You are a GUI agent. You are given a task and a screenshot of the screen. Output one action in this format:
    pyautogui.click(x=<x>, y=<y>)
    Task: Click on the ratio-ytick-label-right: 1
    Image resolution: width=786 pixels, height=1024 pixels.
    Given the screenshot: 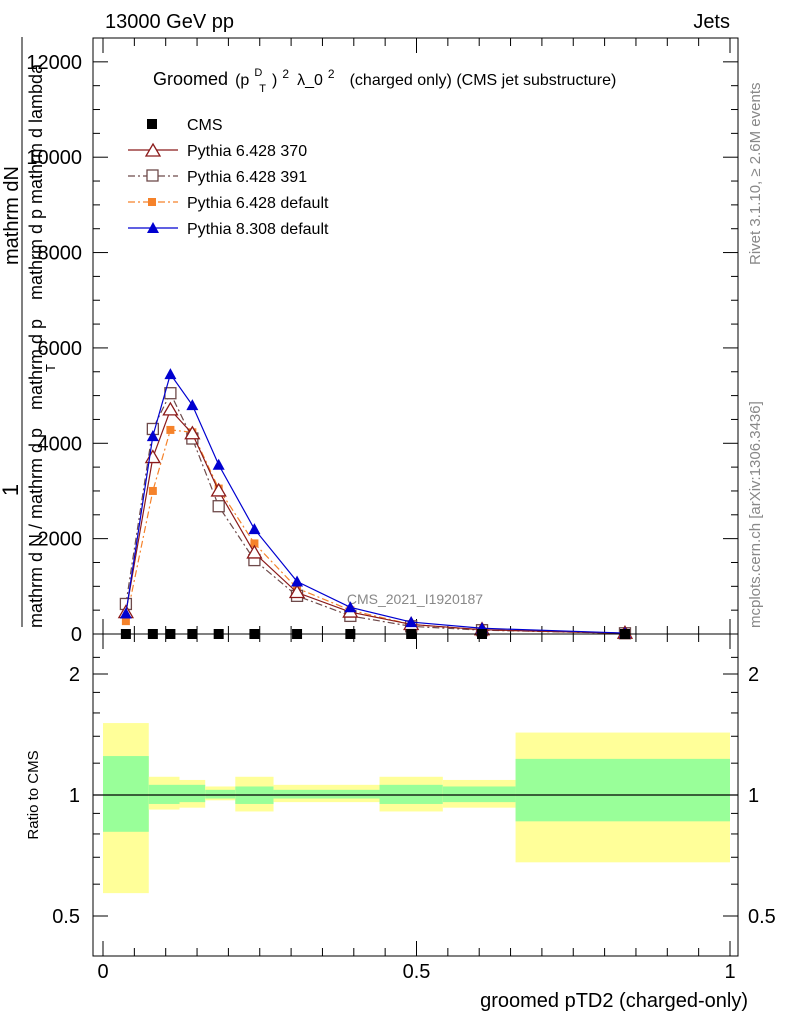 What is the action you would take?
    pyautogui.click(x=753, y=796)
    